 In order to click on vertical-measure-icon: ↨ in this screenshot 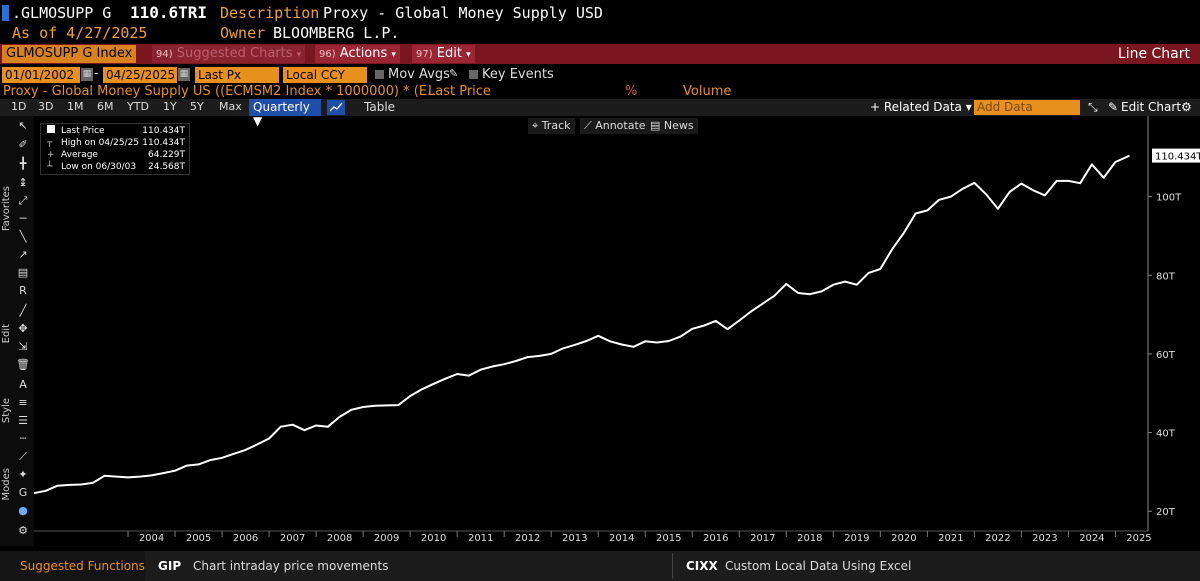, I will do `click(23, 182)`.